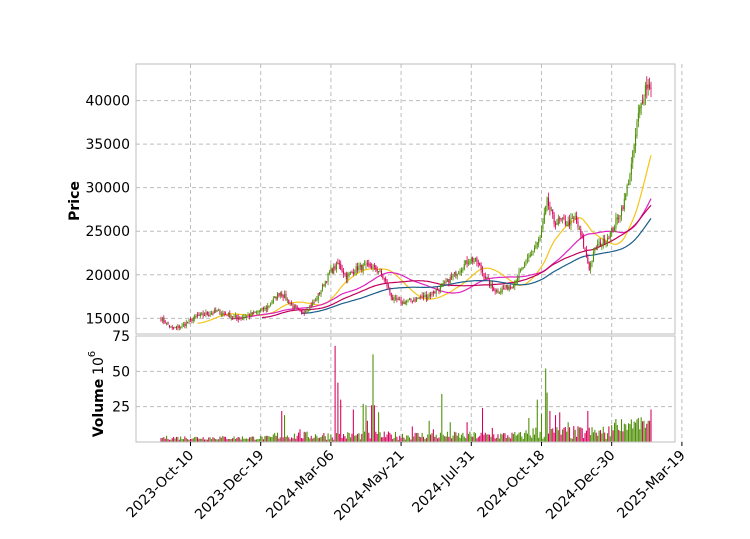 This screenshot has width=750, height=539. I want to click on price-tick-label: 40000, so click(107, 102).